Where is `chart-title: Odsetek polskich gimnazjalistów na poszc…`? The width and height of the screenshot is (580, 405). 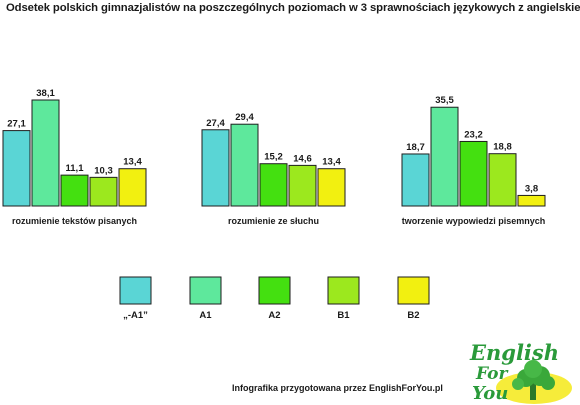 chart-title: Odsetek polskich gimnazjalistów na poszc… is located at coordinates (293, 8).